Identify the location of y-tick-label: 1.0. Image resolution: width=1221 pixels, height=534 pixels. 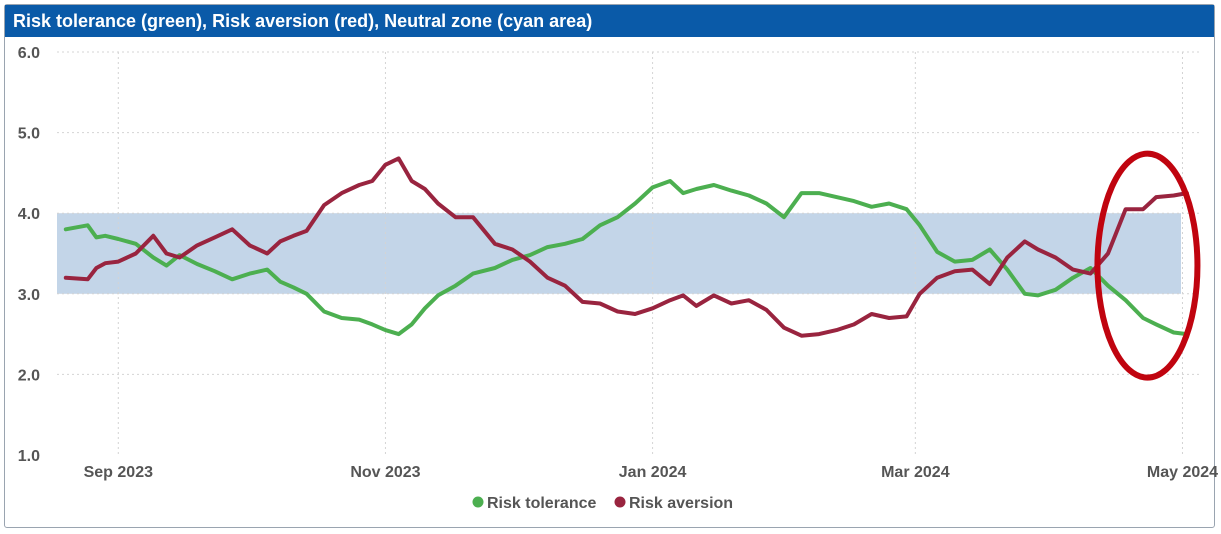
(29, 456).